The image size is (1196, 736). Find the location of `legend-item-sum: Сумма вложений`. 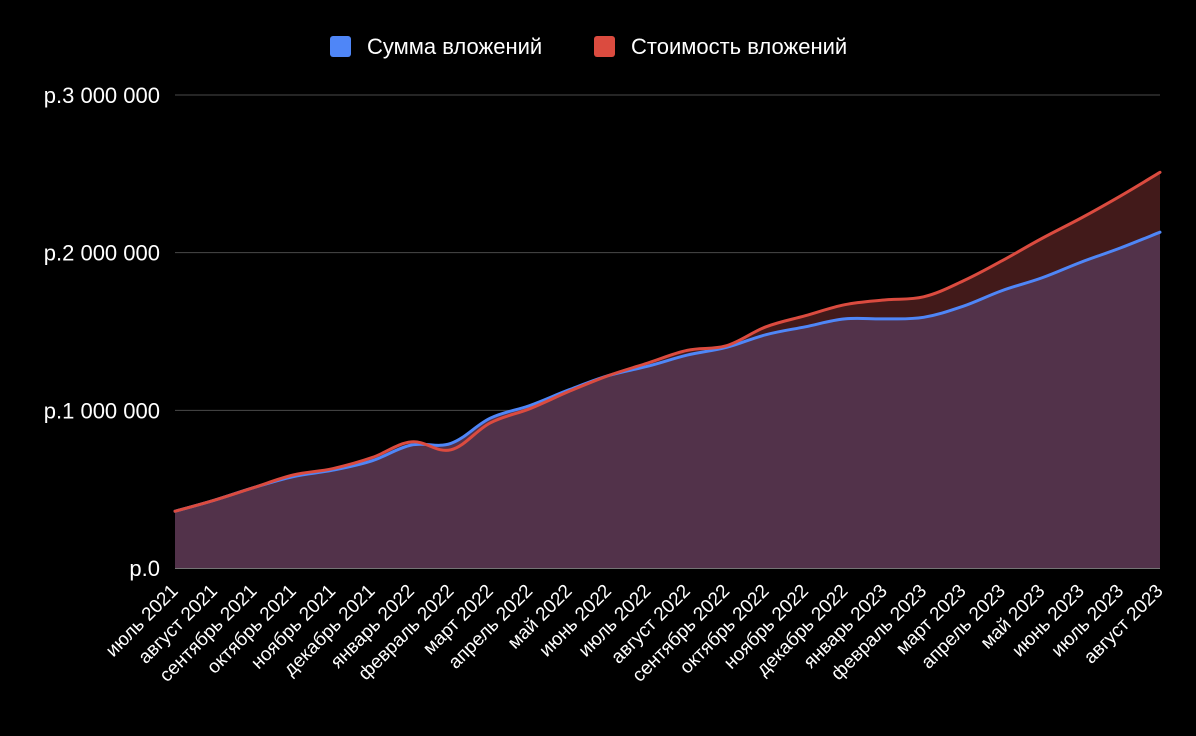

legend-item-sum: Сумма вложений is located at coordinates (436, 46).